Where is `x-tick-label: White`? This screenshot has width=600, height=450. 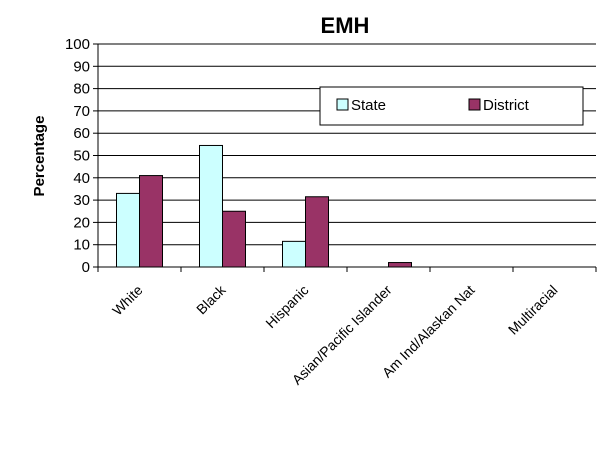 x-tick-label: White is located at coordinates (127, 300).